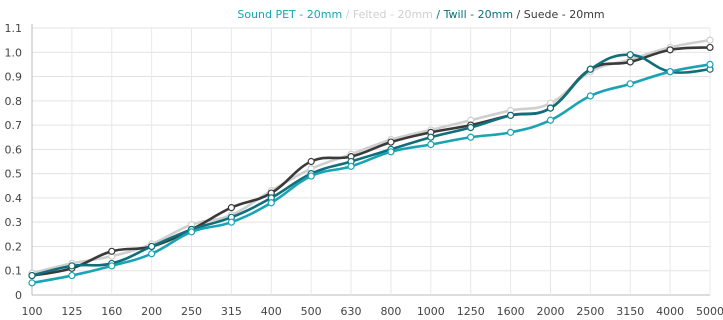 This screenshot has height=320, width=723. I want to click on y-tick-label: 0, so click(18, 295).